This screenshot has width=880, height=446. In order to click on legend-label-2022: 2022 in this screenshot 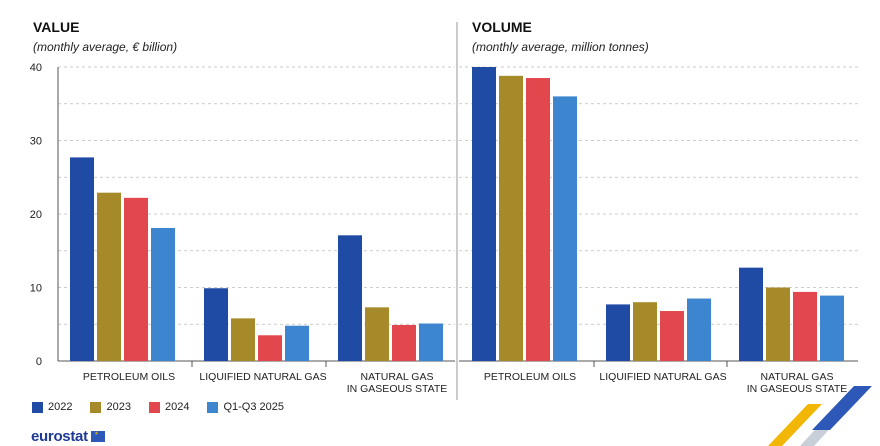, I will do `click(60, 407)`.